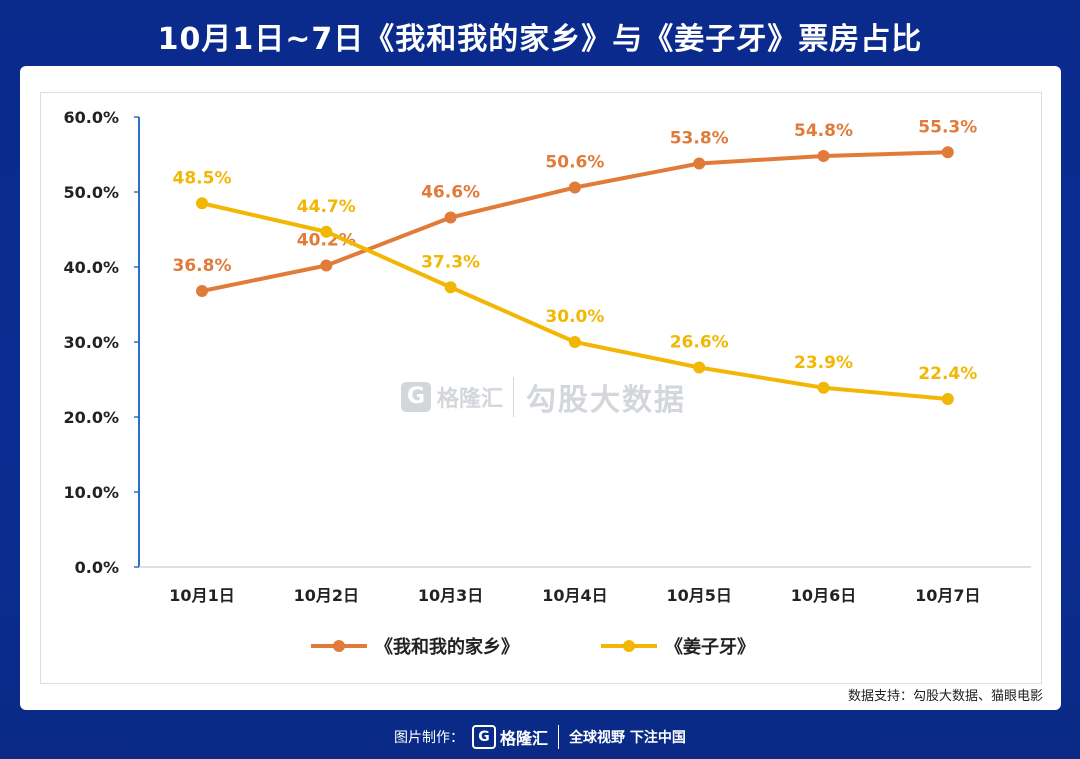 The height and width of the screenshot is (759, 1080). What do you see at coordinates (574, 163) in the screenshot?
I see `data-label: 50.6%` at bounding box center [574, 163].